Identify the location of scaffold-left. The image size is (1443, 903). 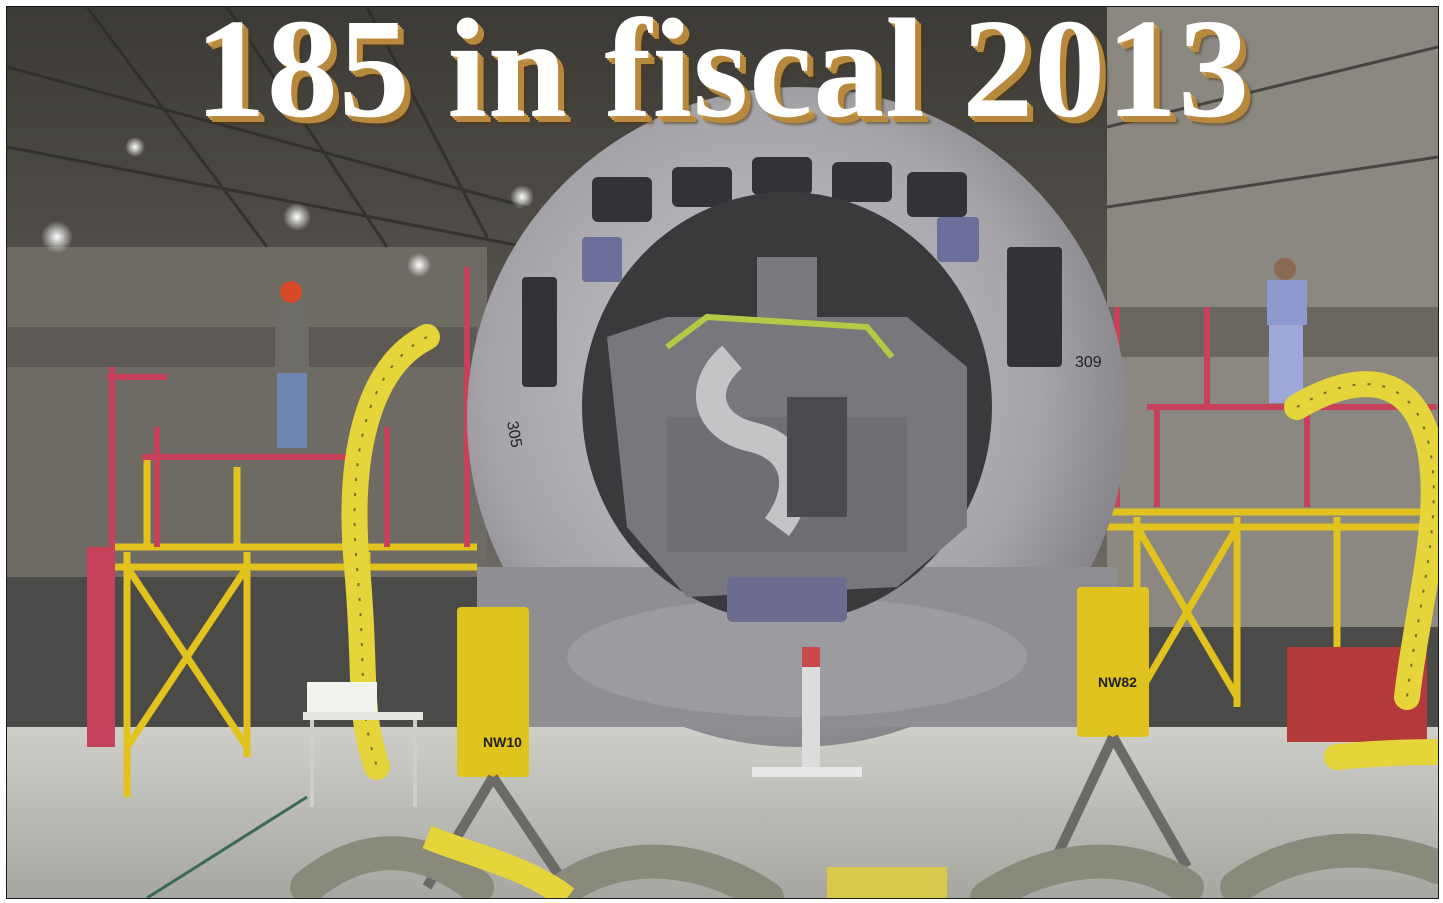
(294, 627).